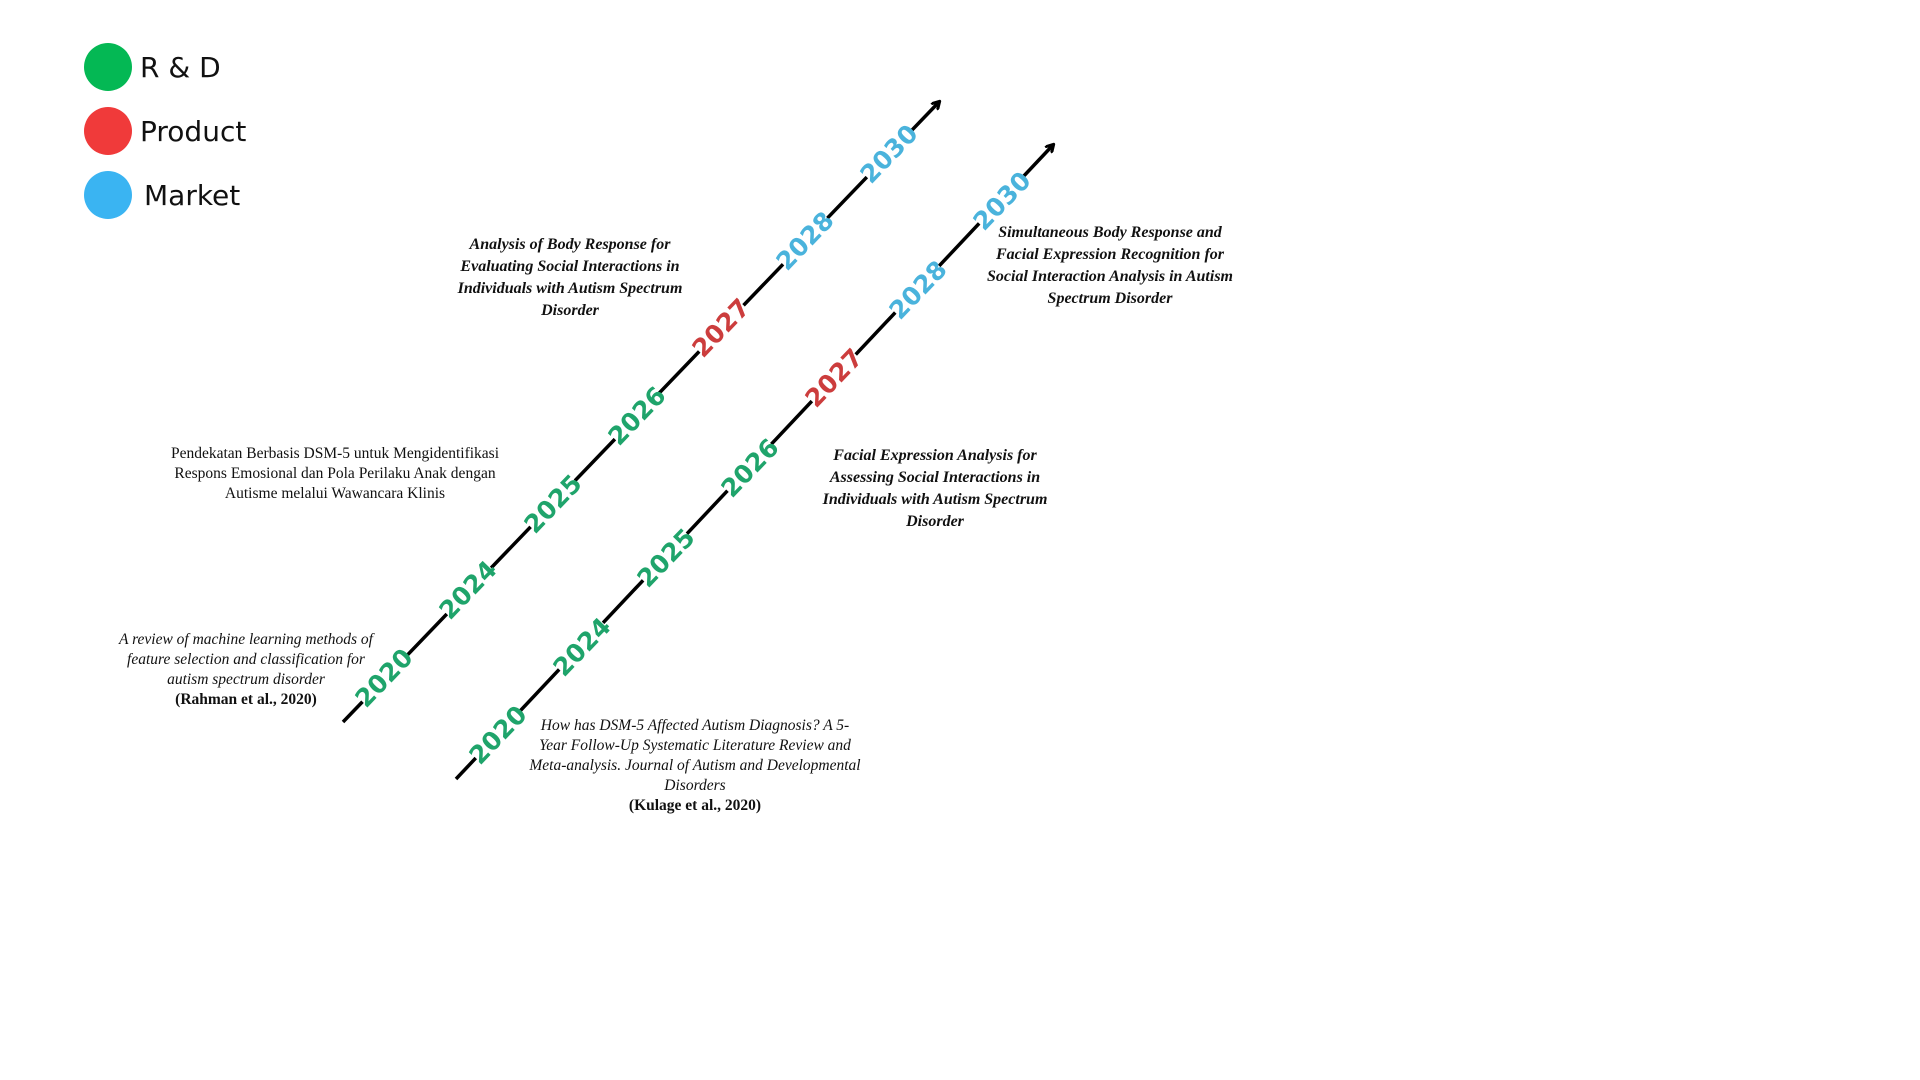 The image size is (1920, 1080). What do you see at coordinates (1110, 254) in the screenshot?
I see `note-line: Facial Expression Recognition for` at bounding box center [1110, 254].